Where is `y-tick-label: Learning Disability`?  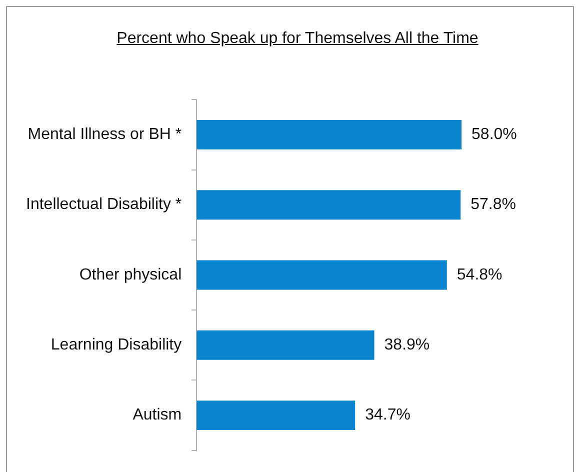
y-tick-label: Learning Disability is located at coordinates (116, 345).